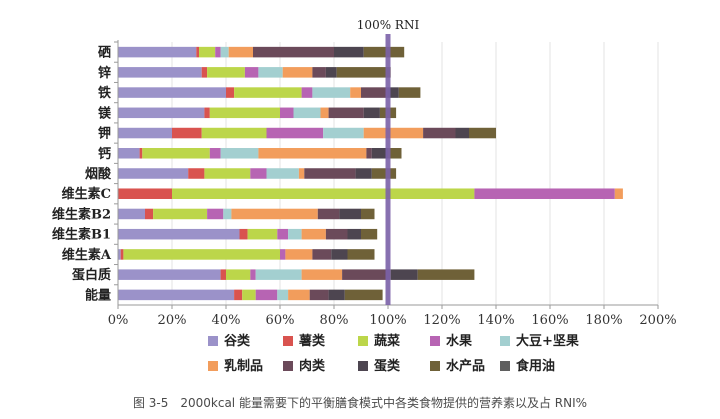 The image size is (720, 419). What do you see at coordinates (334, 320) in the screenshot?
I see `x-tick-label: 80%` at bounding box center [334, 320].